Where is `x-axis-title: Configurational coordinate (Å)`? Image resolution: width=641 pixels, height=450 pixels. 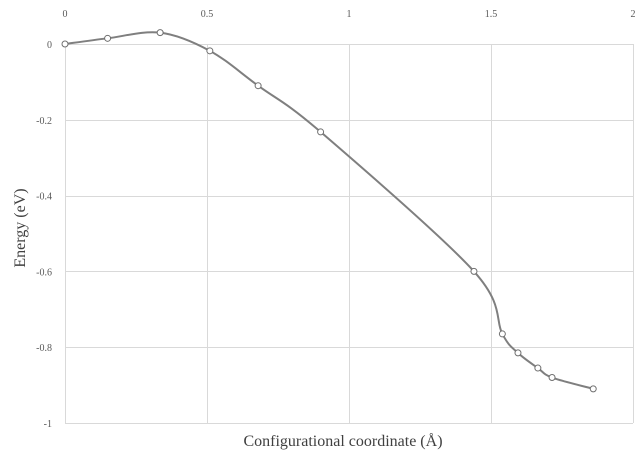 x-axis-title: Configurational coordinate (Å) is located at coordinates (342, 441).